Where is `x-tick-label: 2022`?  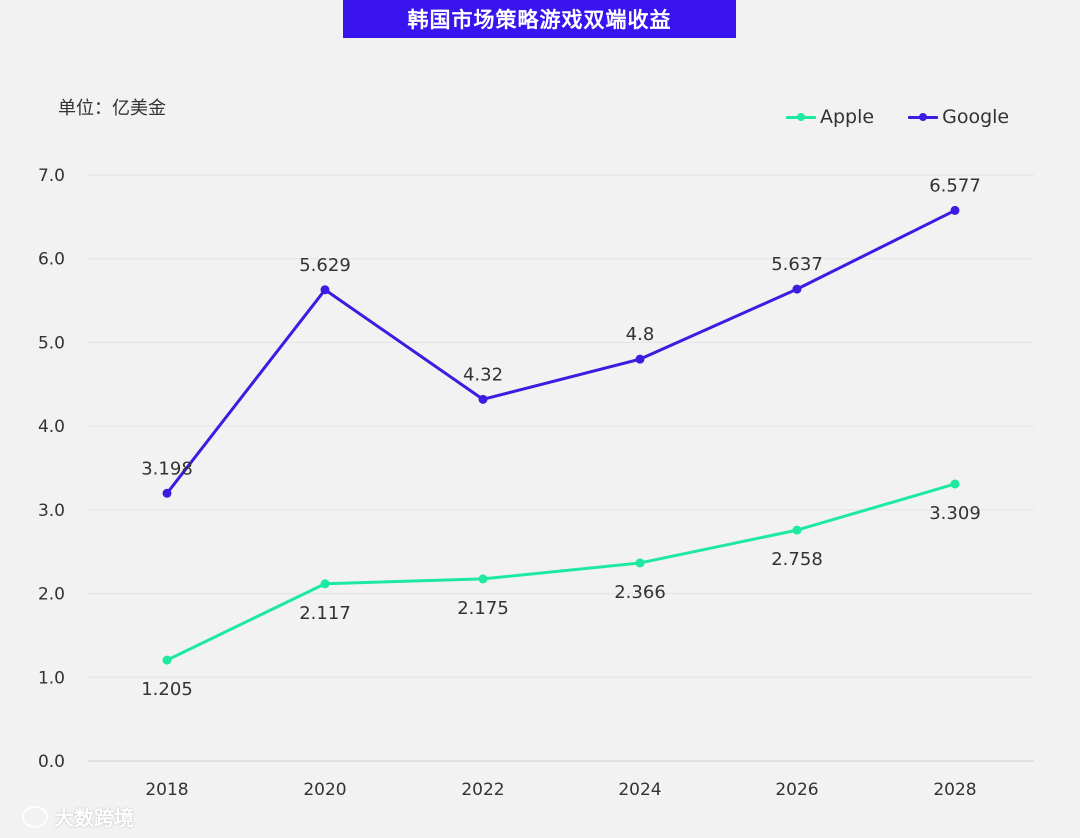
x-tick-label: 2022 is located at coordinates (482, 790).